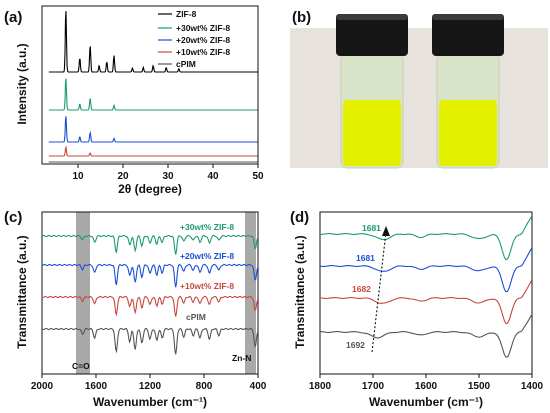 This screenshot has height=413, width=550. I want to click on panel-c-label-cpim: cPIM, so click(196, 317).